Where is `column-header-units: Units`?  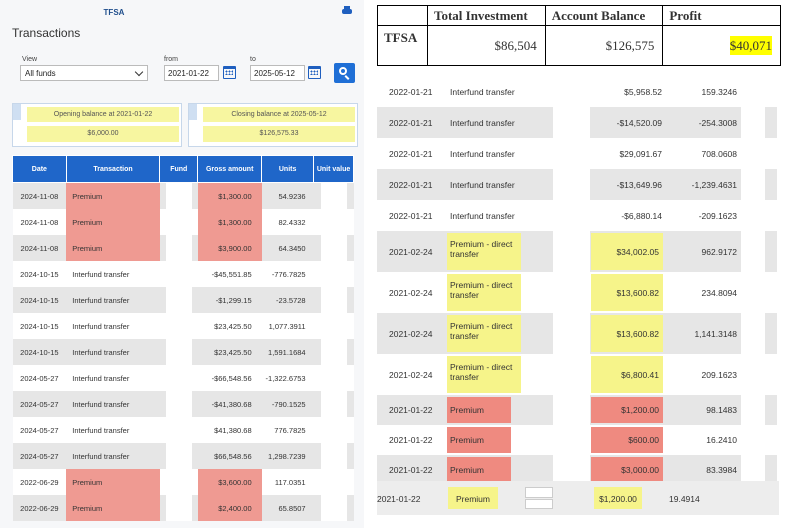 column-header-units: Units is located at coordinates (288, 169).